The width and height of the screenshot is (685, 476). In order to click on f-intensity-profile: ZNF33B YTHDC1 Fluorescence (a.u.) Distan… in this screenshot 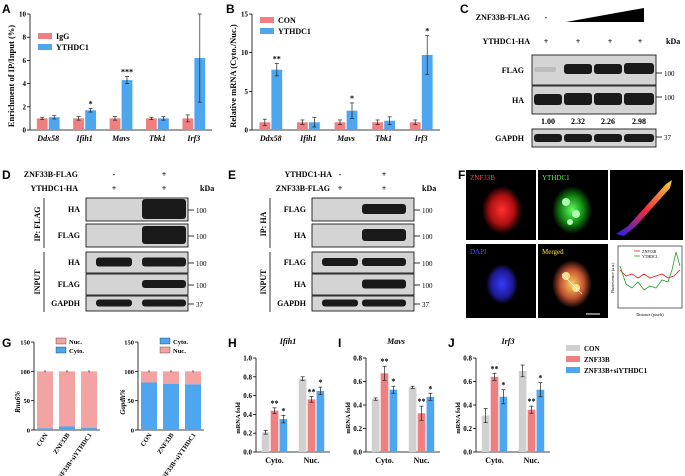, I will do `click(646, 281)`.